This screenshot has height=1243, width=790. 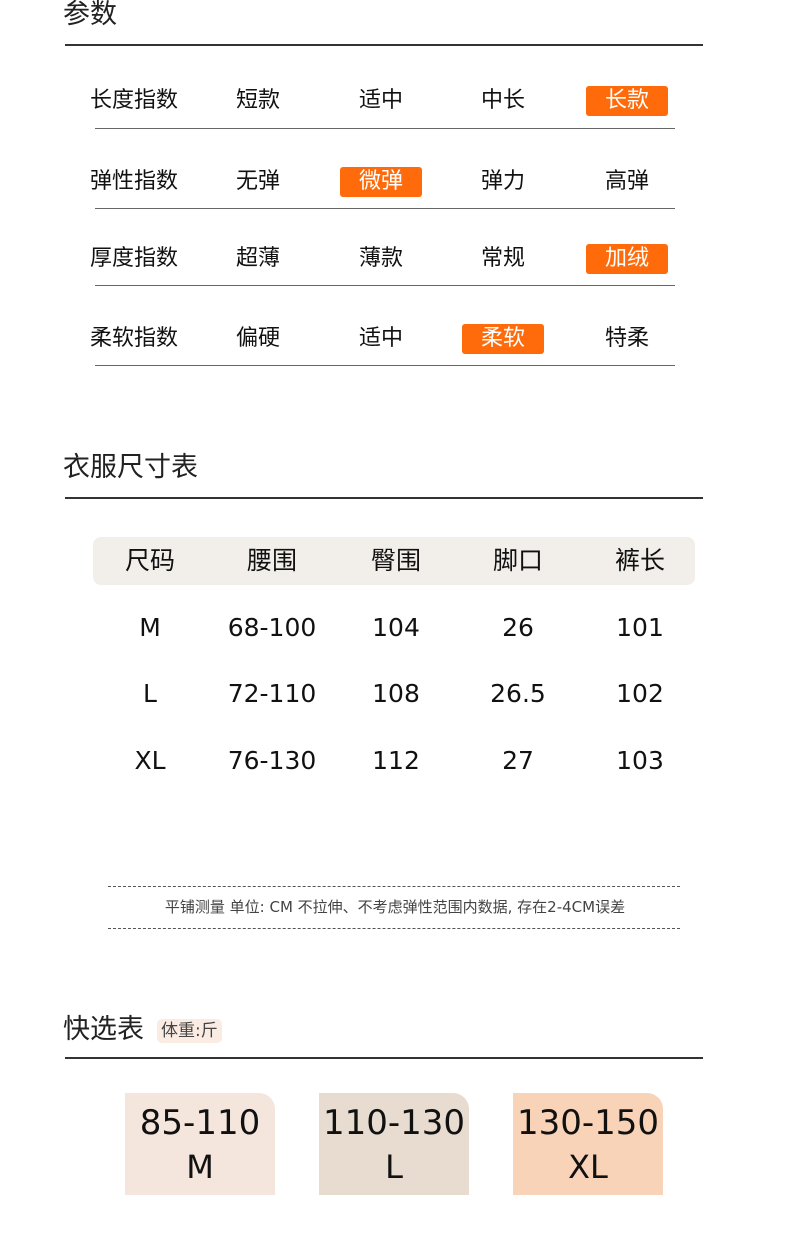 I want to click on card-size: M, so click(x=200, y=1167).